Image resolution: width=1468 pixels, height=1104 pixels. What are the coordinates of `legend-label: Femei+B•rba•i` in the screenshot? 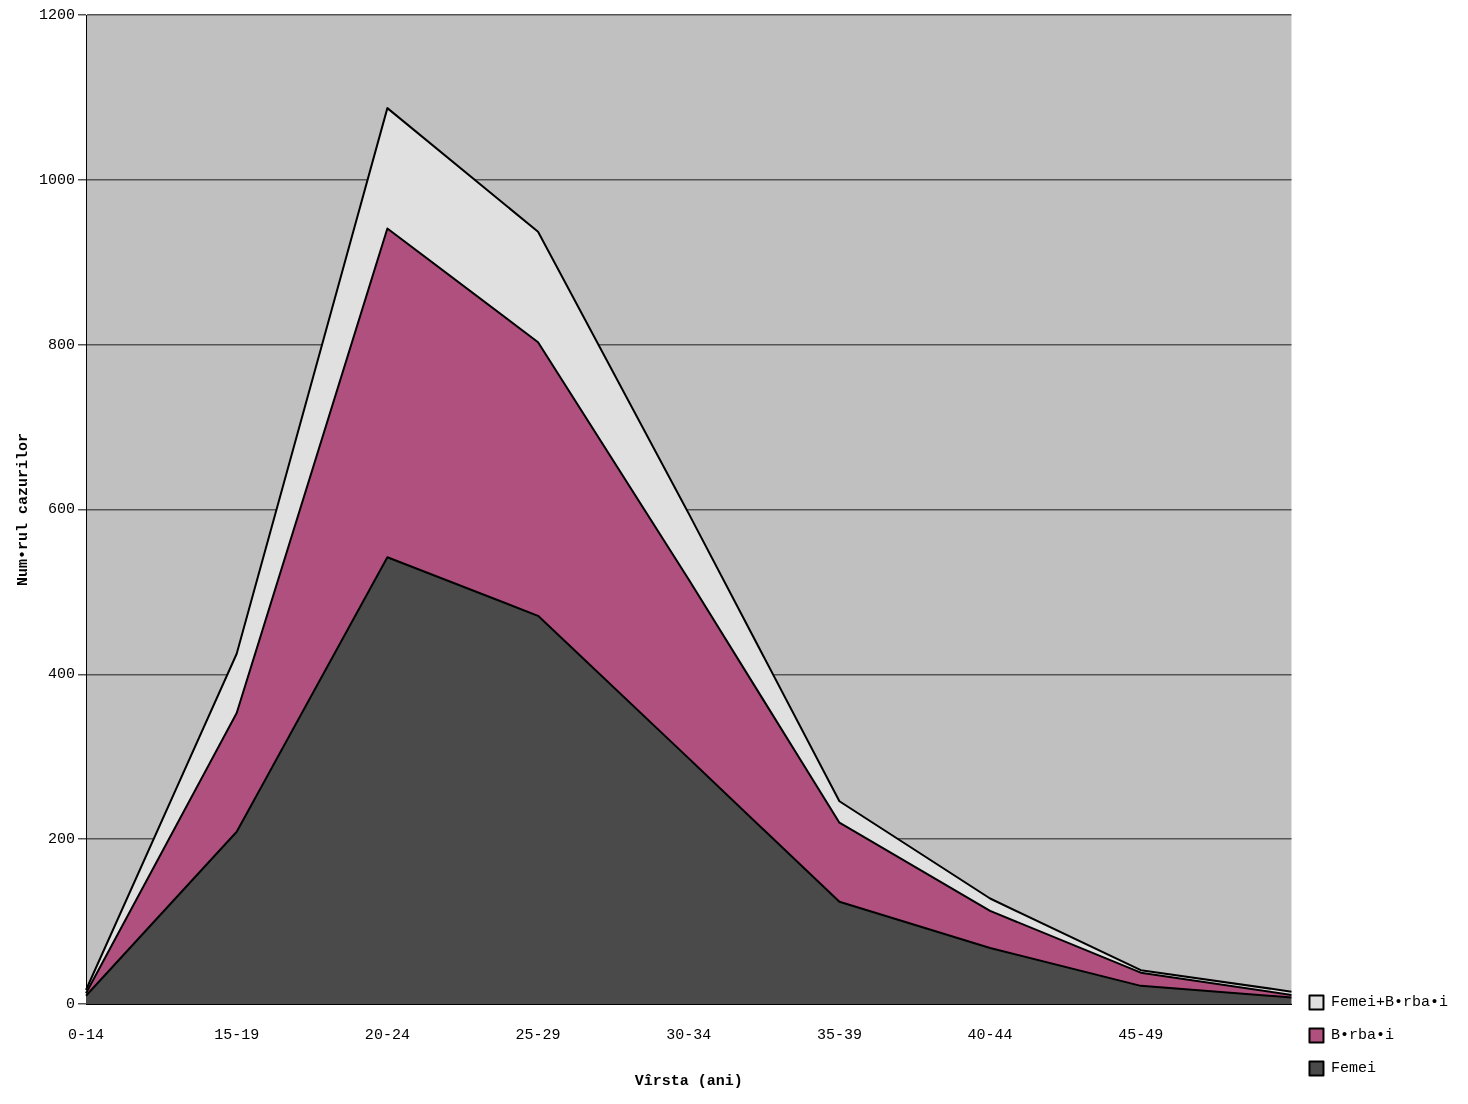 It's located at (1389, 1003).